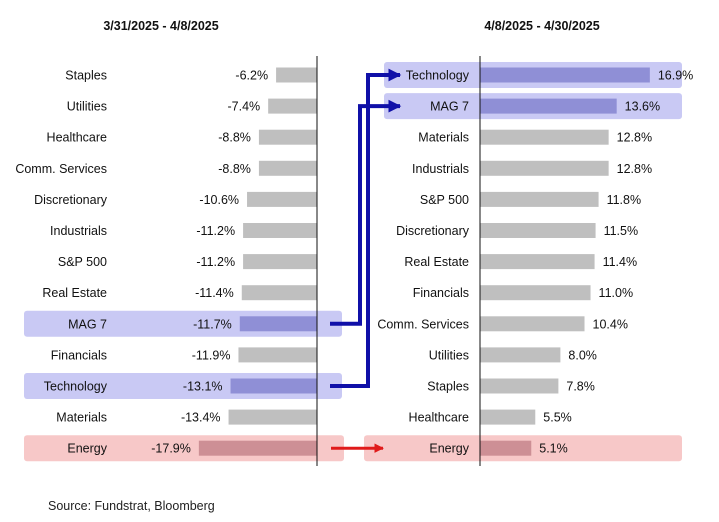 The width and height of the screenshot is (719, 522). Describe the element at coordinates (366, 212) in the screenshot. I see `mag7-rotation-arrow` at that location.